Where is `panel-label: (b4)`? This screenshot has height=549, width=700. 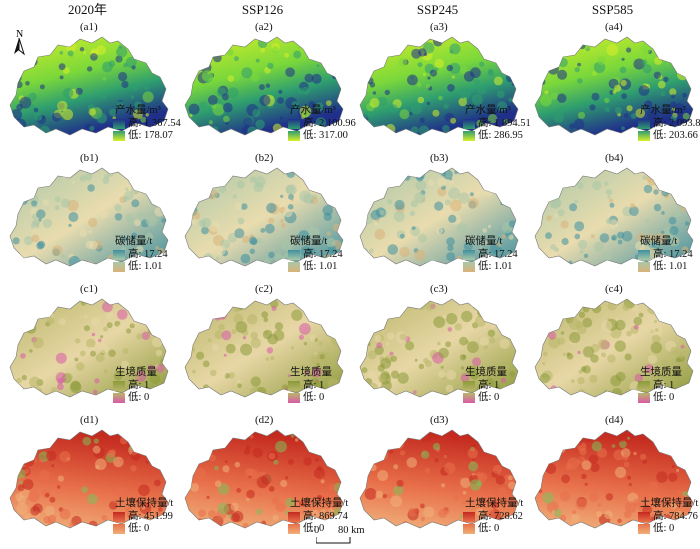 panel-label: (b4) is located at coordinates (614, 158).